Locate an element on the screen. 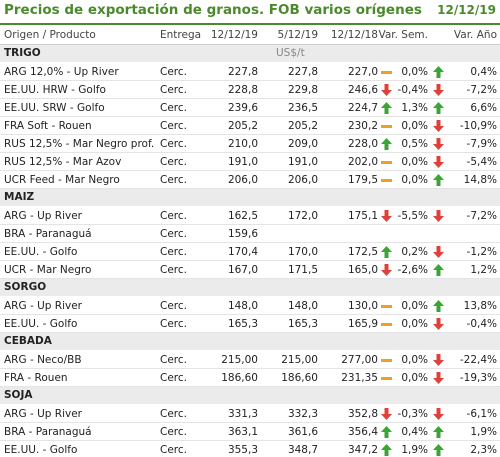  cell: 1,9% is located at coordinates (483, 432).